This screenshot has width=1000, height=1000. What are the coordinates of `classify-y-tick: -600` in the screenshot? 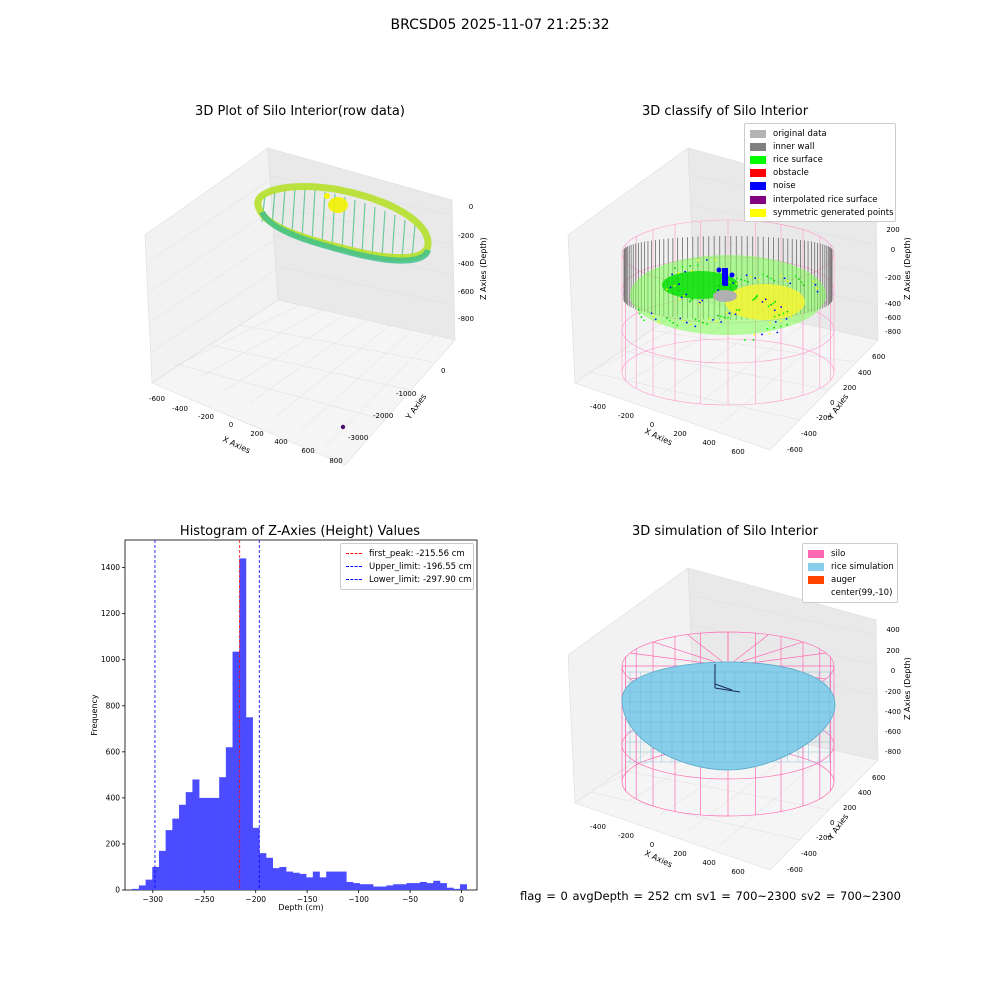 It's located at (795, 450).